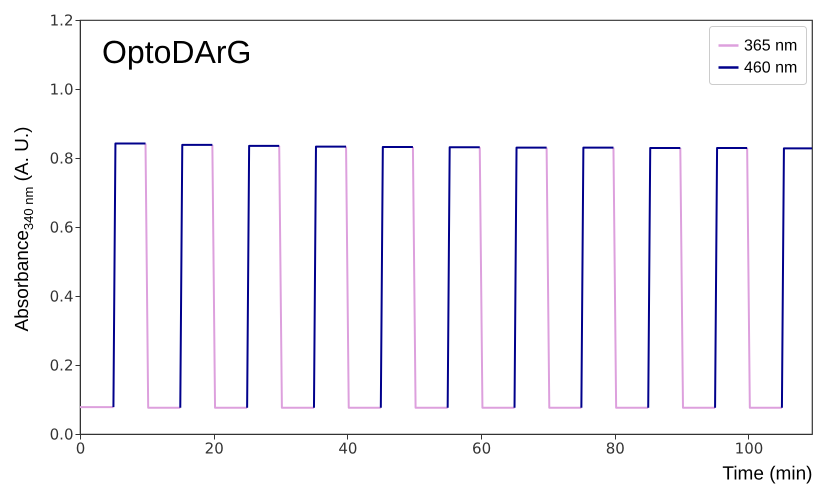 This screenshot has width=835, height=501. Describe the element at coordinates (348, 449) in the screenshot. I see `x-tick-label: 40` at that location.